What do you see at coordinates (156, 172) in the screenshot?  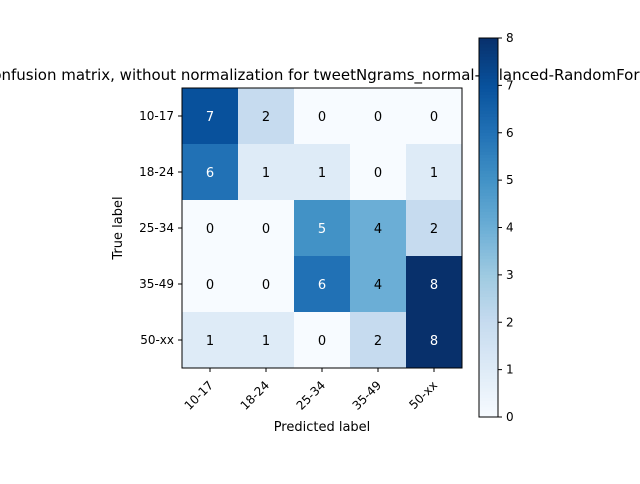 I see `y-tick-label: 18-24` at bounding box center [156, 172].